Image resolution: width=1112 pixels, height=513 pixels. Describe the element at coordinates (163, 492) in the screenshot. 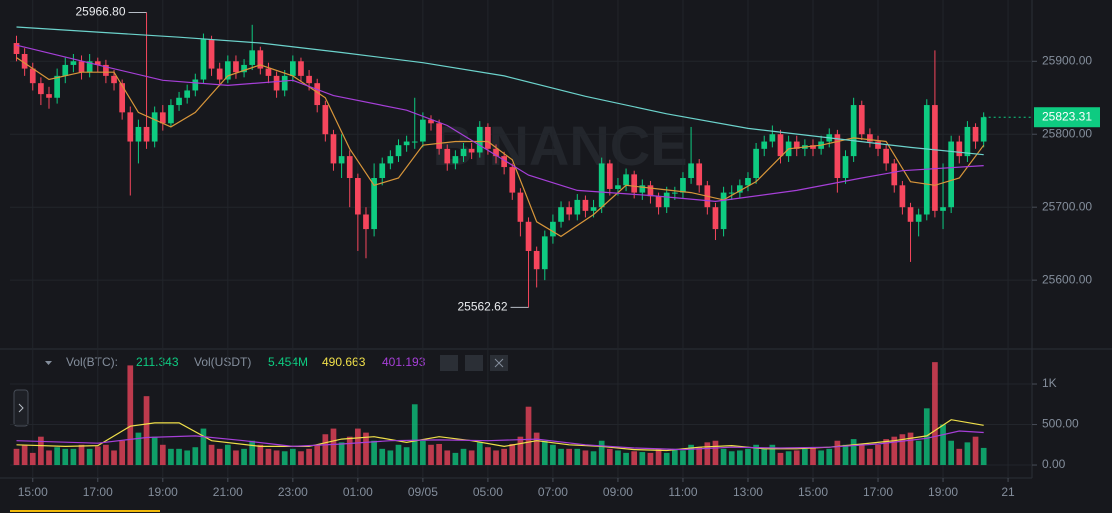

I see `x-tick-label: 19:00` at that location.